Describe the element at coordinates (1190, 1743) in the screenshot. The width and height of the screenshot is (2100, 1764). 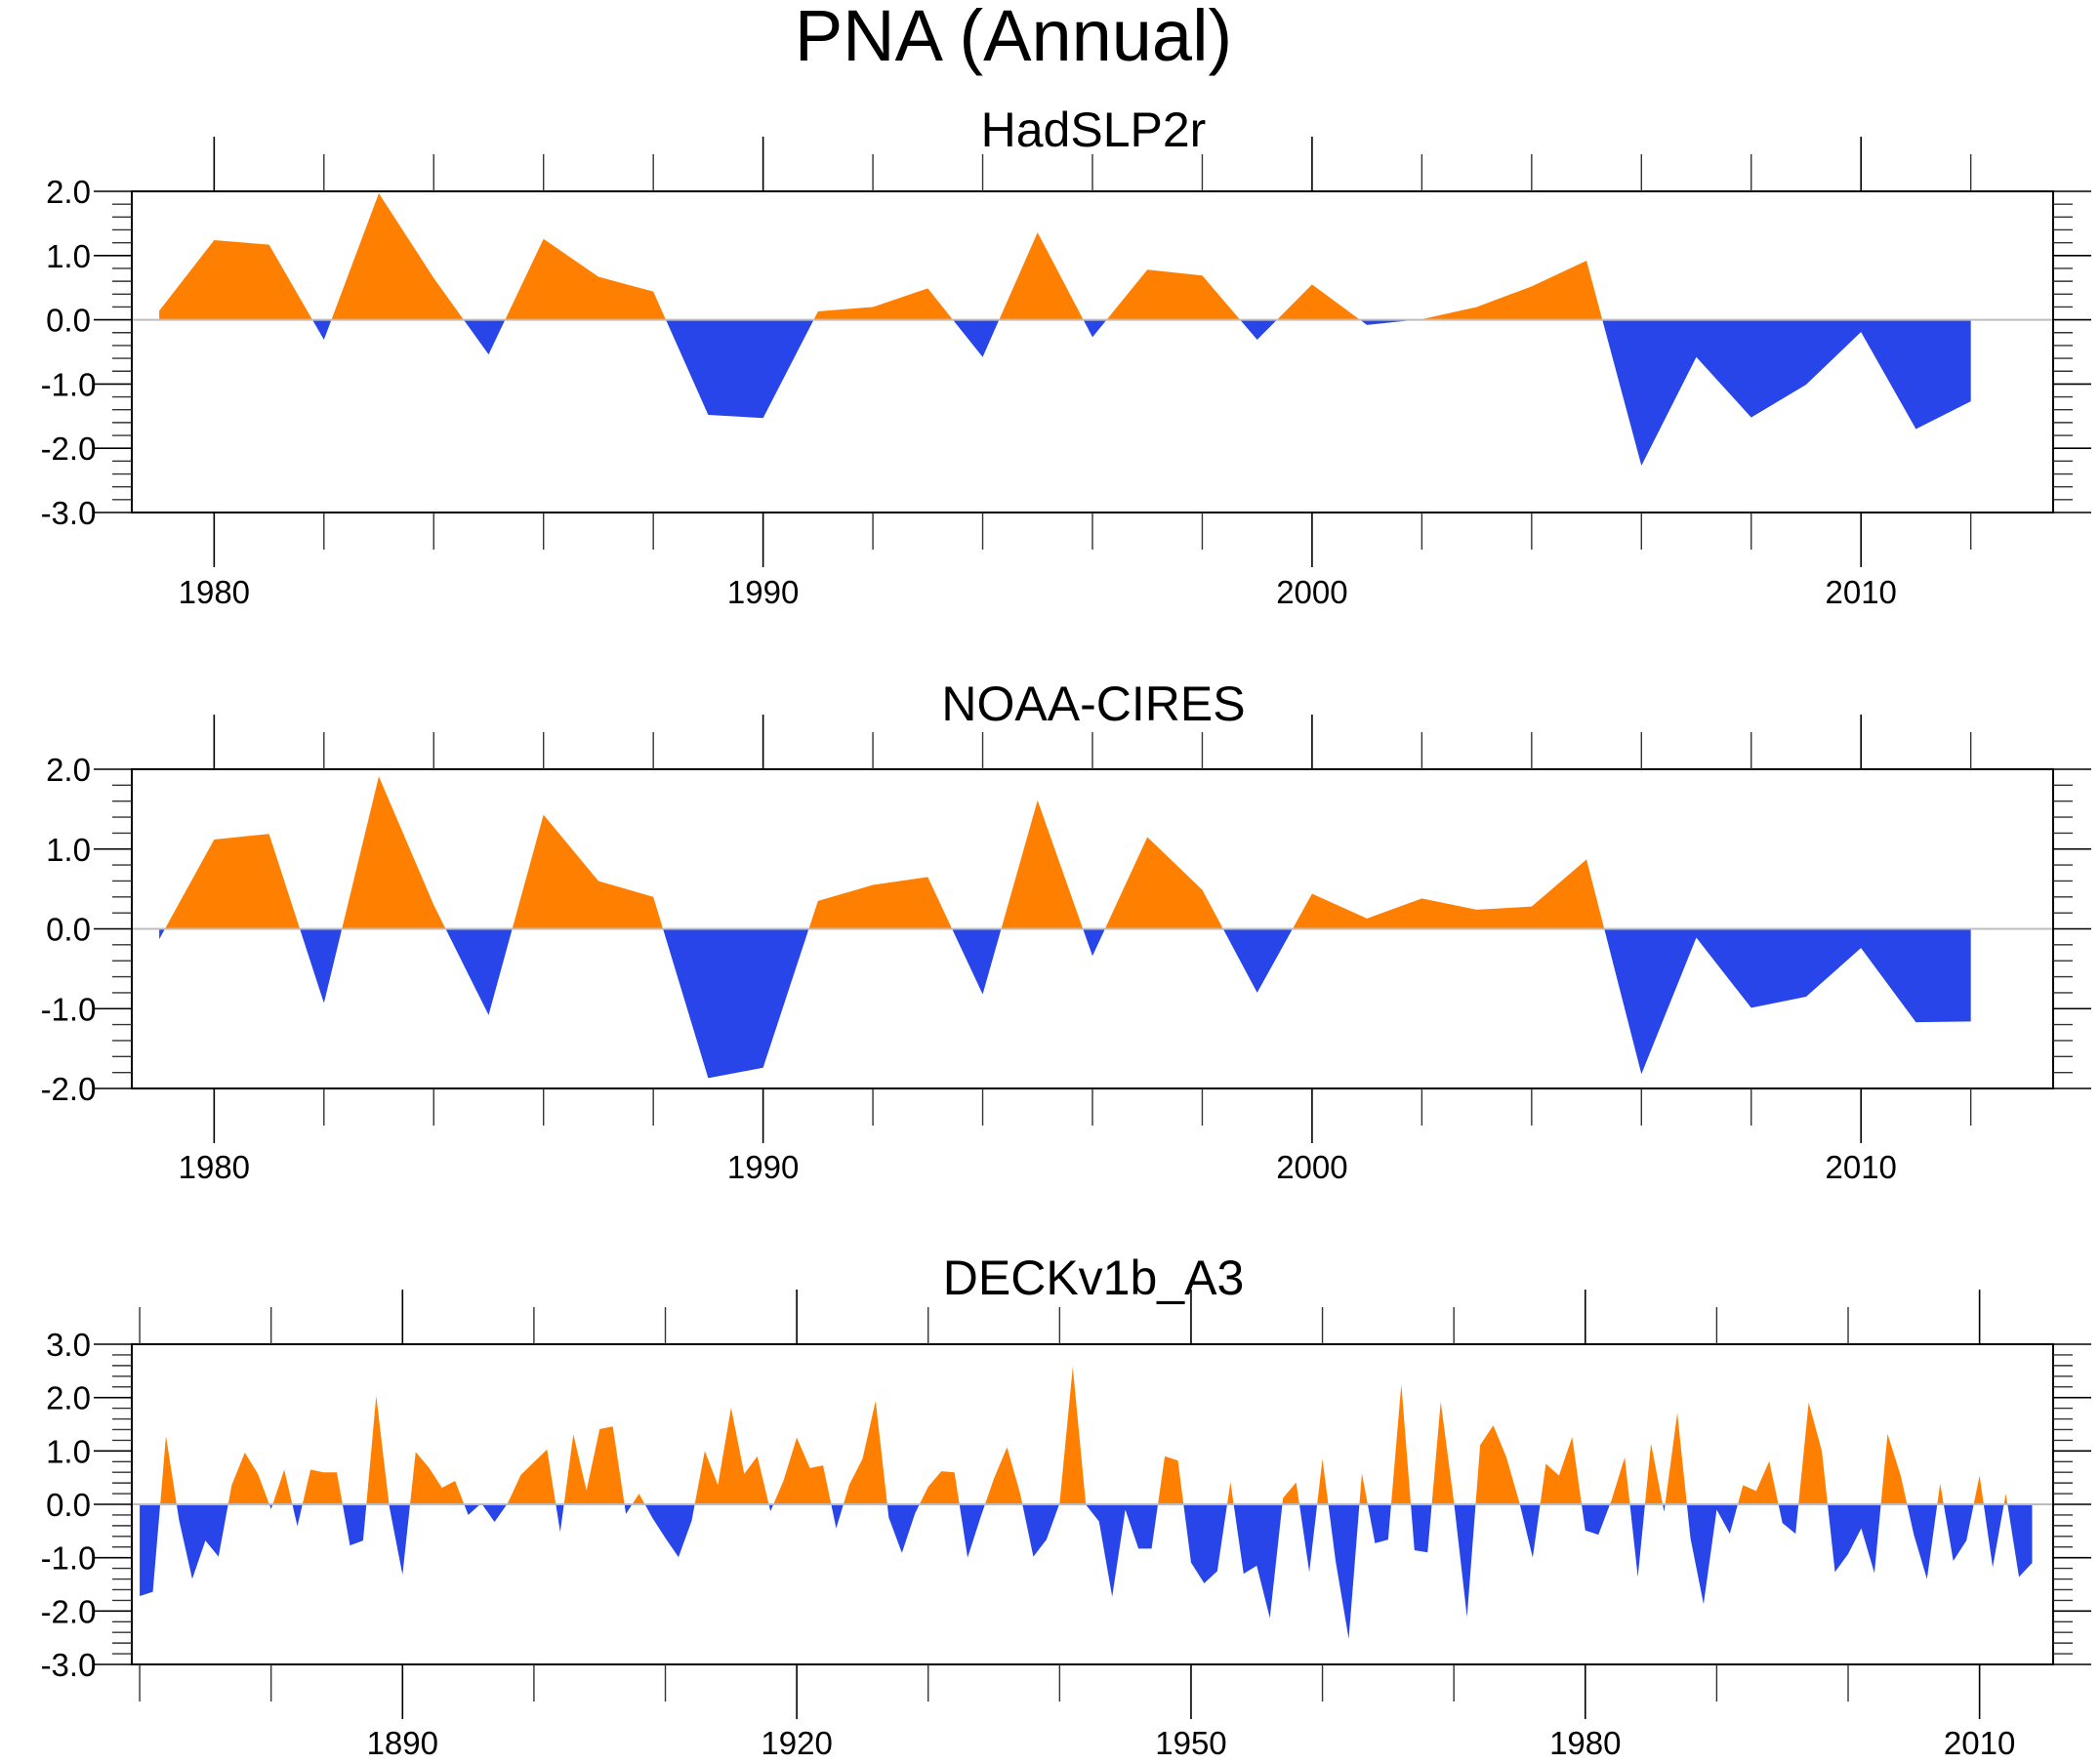
I see `x-tick-label: 1950` at that location.